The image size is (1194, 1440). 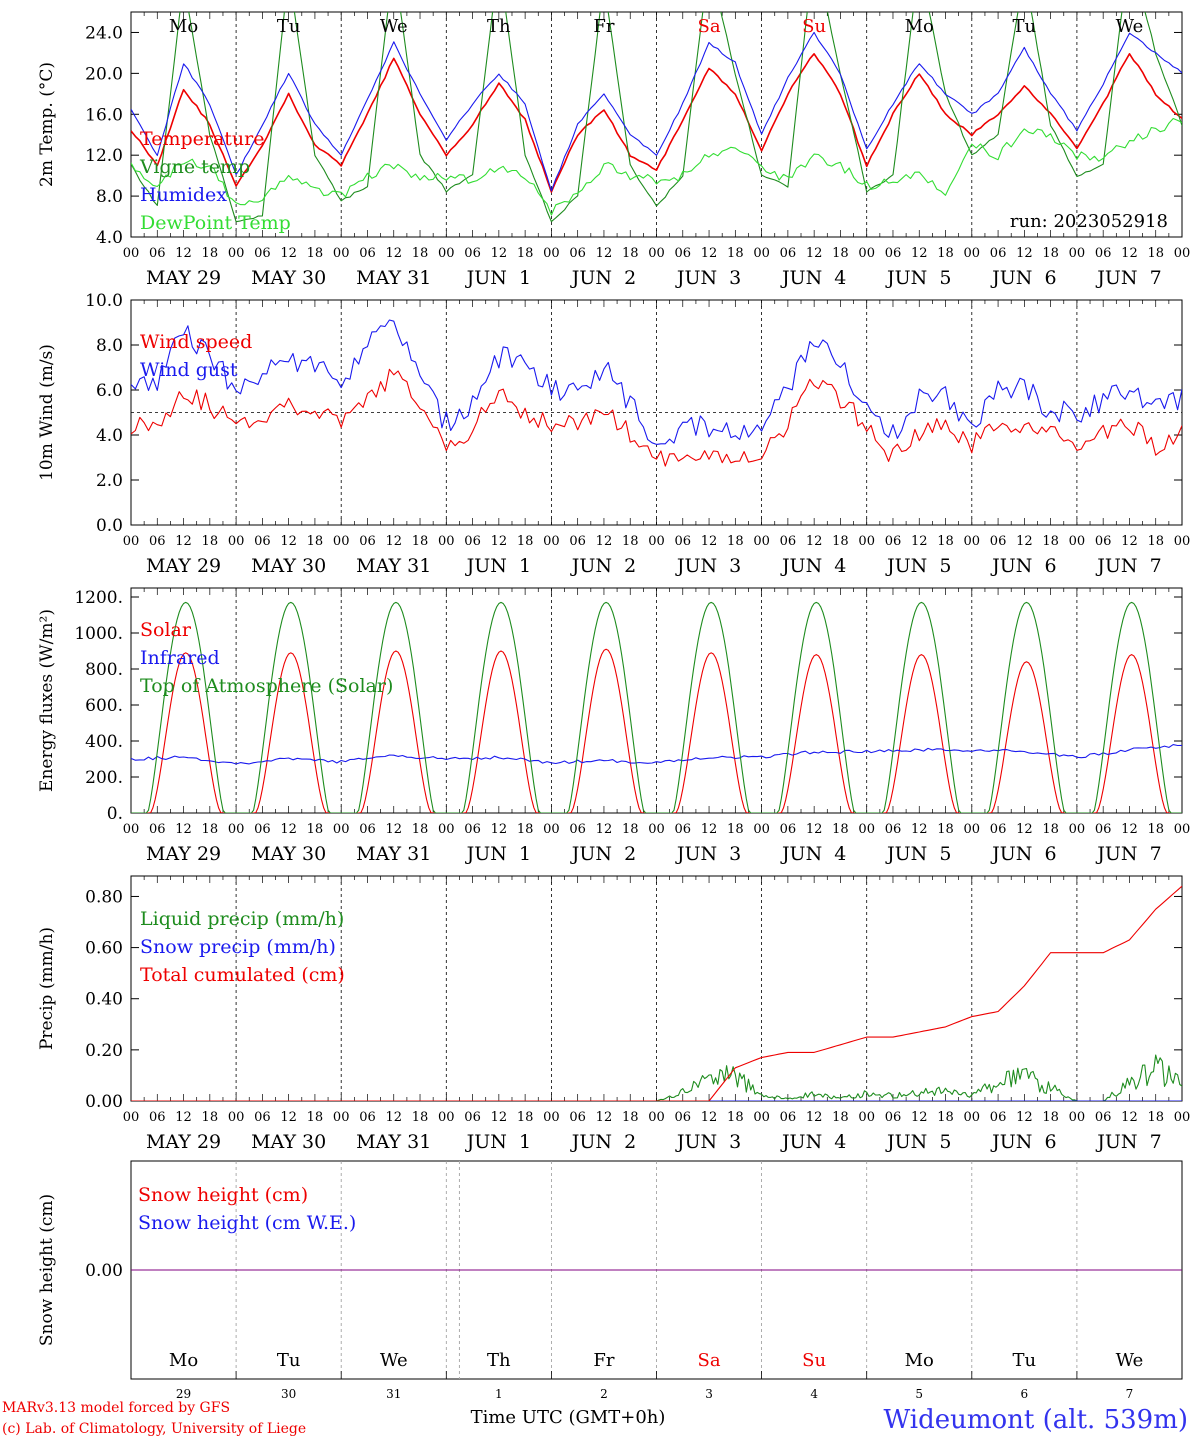 What do you see at coordinates (499, 1394) in the screenshot?
I see `day-number-label: 1` at bounding box center [499, 1394].